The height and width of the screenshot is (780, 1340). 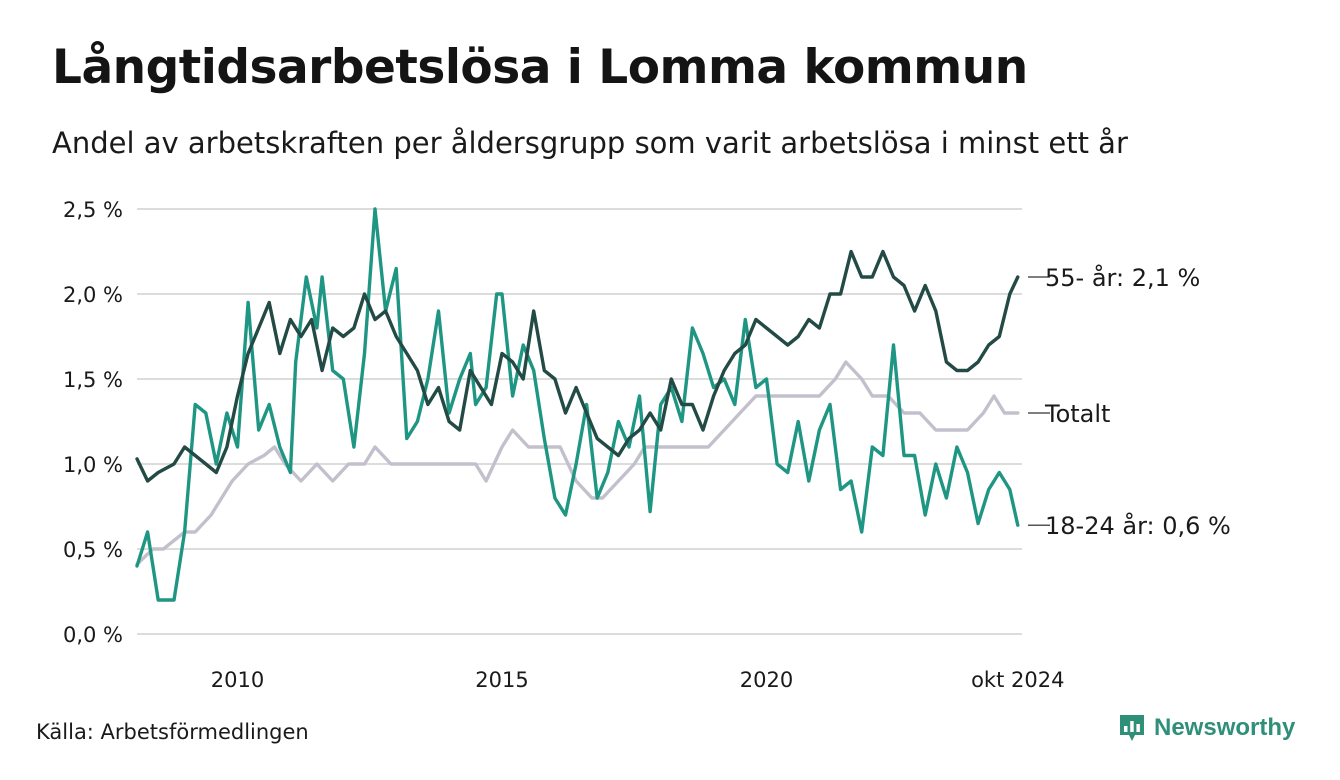 I want to click on brand-name: Newsworthy, so click(x=1225, y=727).